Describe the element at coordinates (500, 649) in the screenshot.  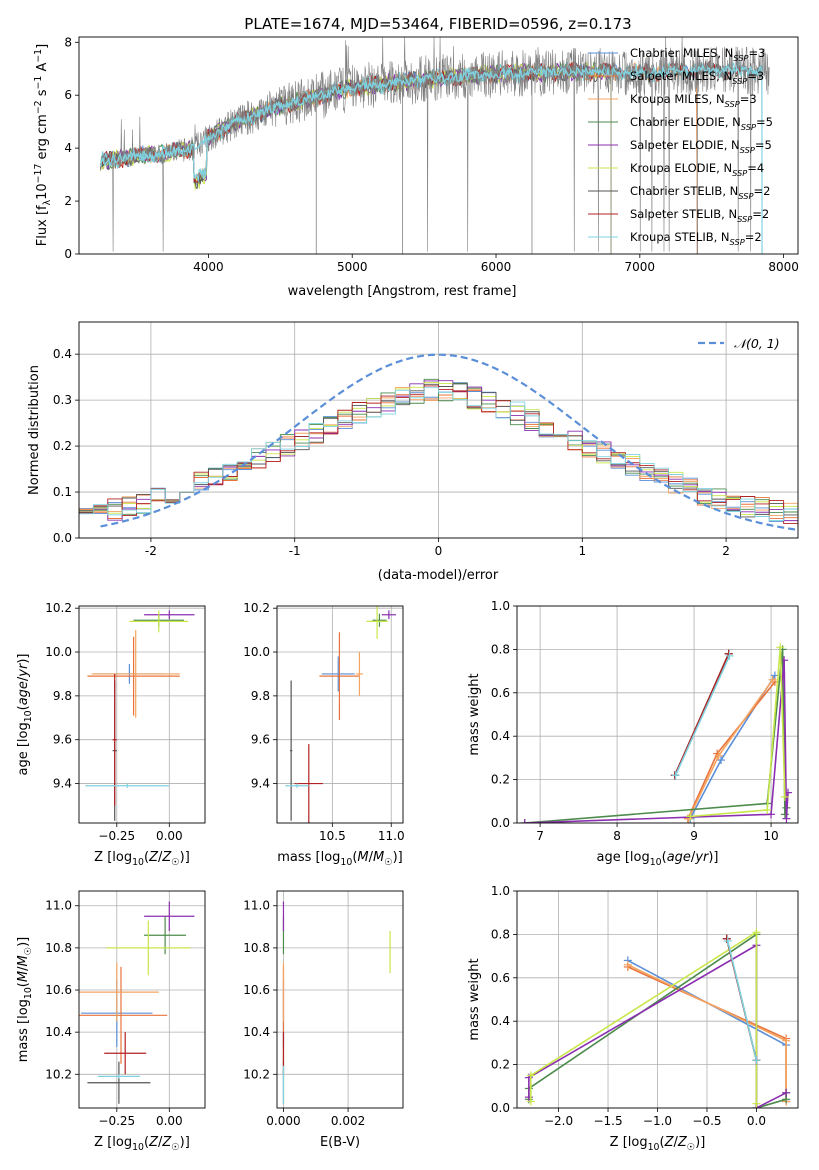
I see `y-tick-label: 0.8` at that location.